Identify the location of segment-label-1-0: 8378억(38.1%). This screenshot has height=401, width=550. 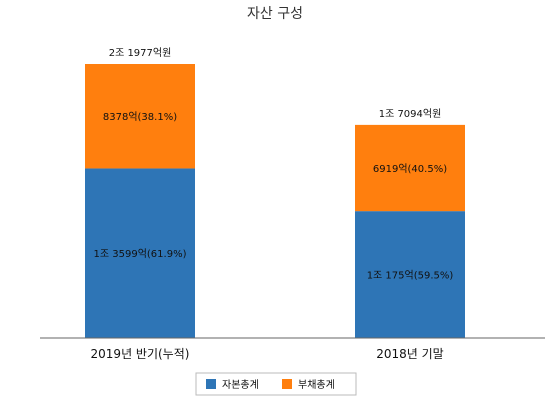
(140, 117).